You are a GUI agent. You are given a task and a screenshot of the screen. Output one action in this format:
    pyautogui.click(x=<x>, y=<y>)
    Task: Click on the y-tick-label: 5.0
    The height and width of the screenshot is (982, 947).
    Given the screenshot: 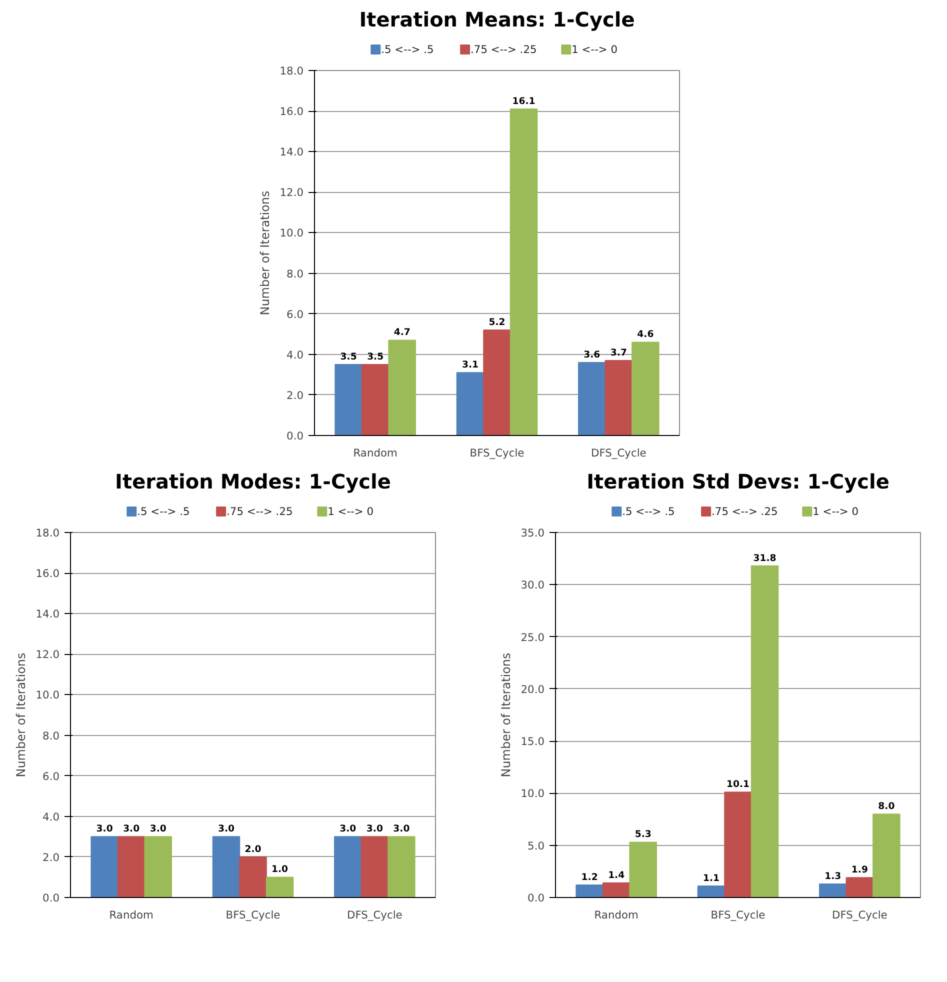 What is the action you would take?
    pyautogui.click(x=536, y=845)
    